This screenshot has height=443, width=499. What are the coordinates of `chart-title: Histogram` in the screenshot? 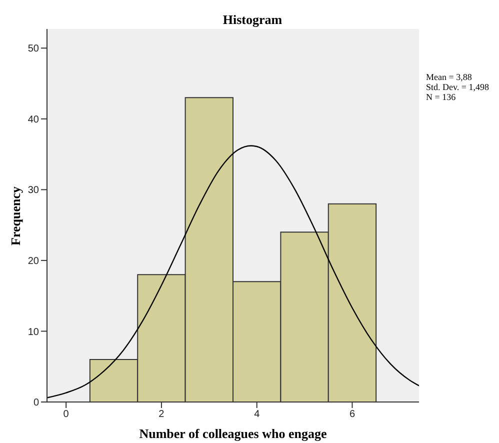 It's located at (253, 20).